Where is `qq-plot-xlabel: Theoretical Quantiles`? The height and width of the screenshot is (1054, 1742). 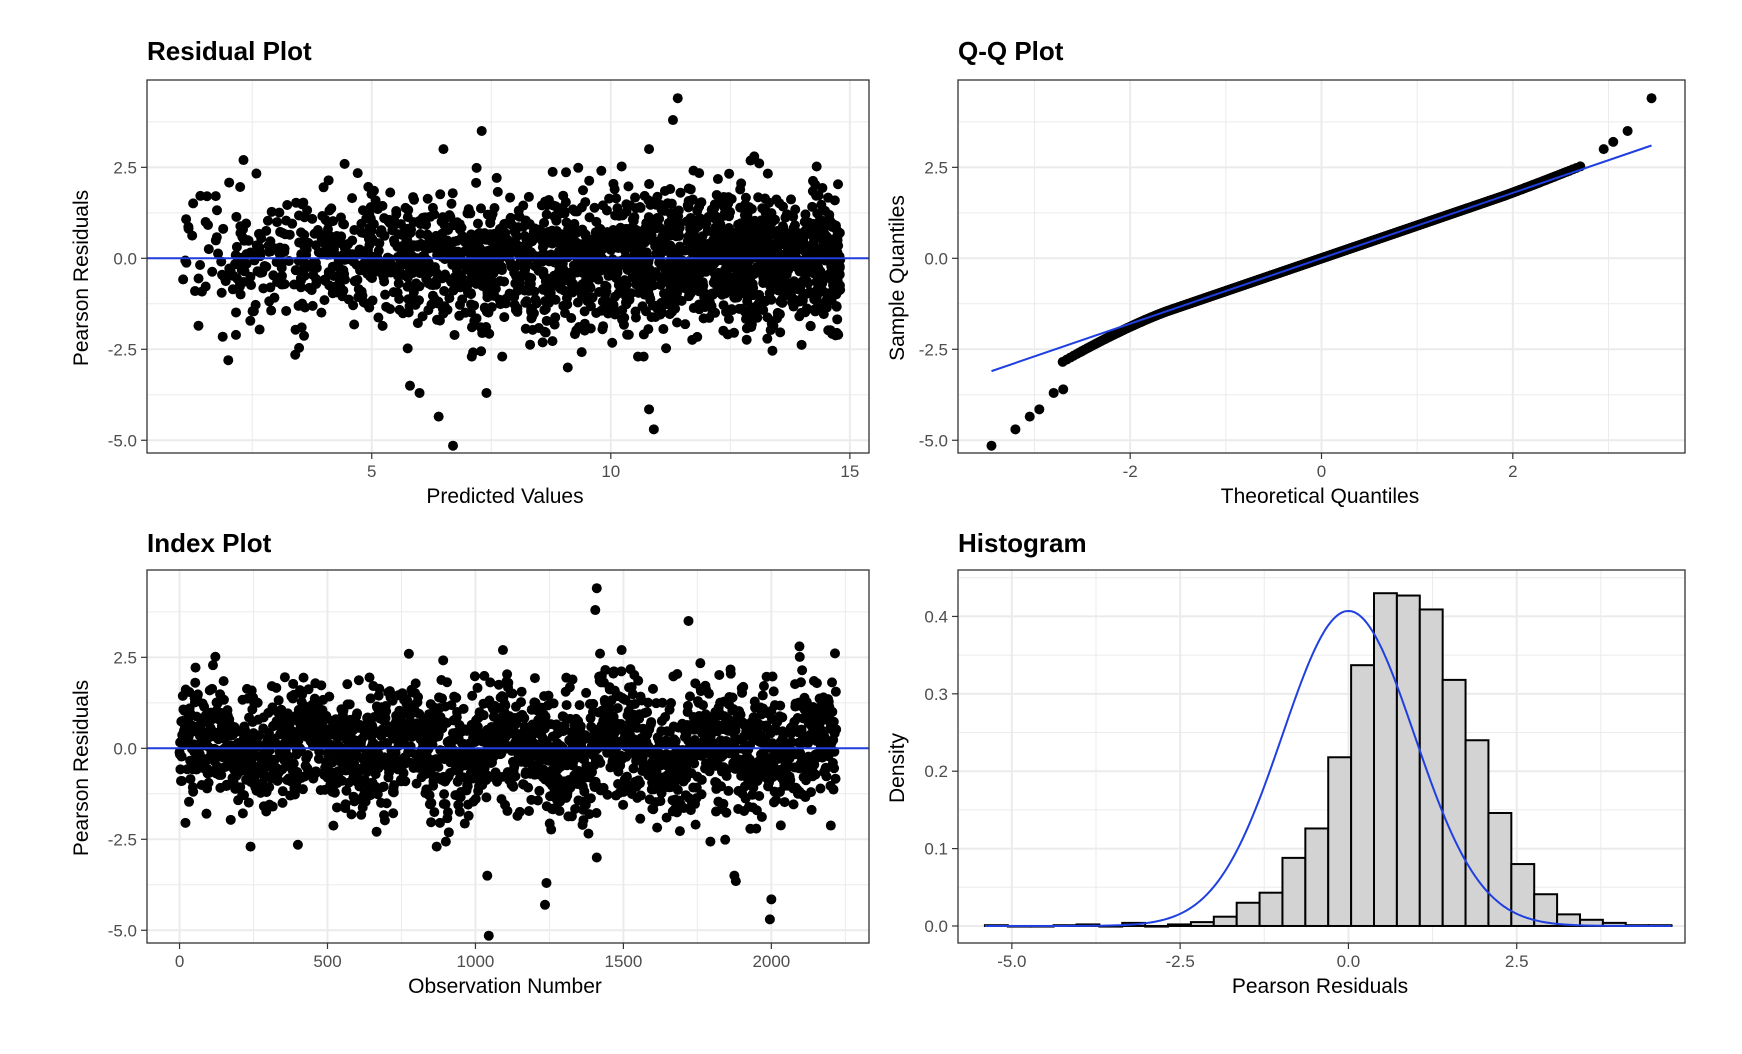 qq-plot-xlabel: Theoretical Quantiles is located at coordinates (1320, 496).